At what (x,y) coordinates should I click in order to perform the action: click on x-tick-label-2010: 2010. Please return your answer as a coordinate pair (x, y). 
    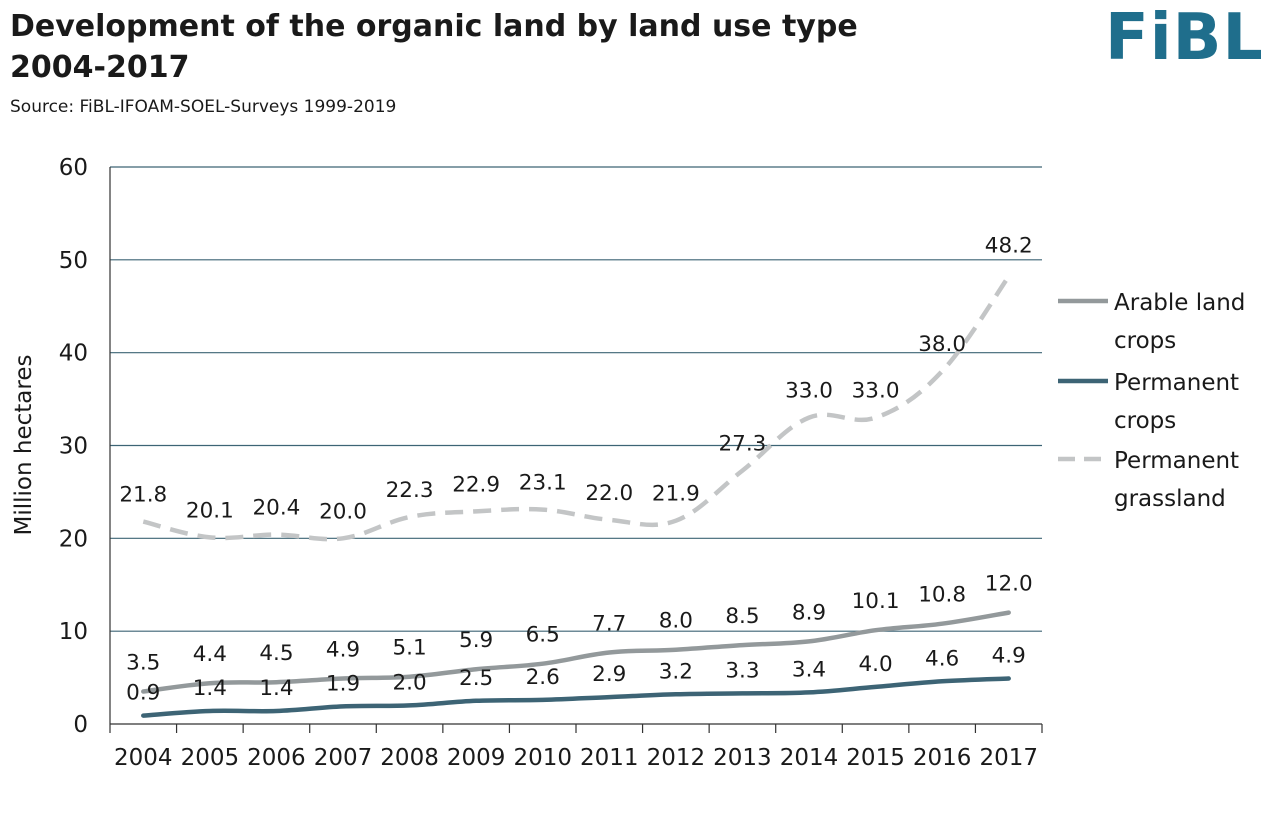
    Looking at the image, I should click on (542, 758).